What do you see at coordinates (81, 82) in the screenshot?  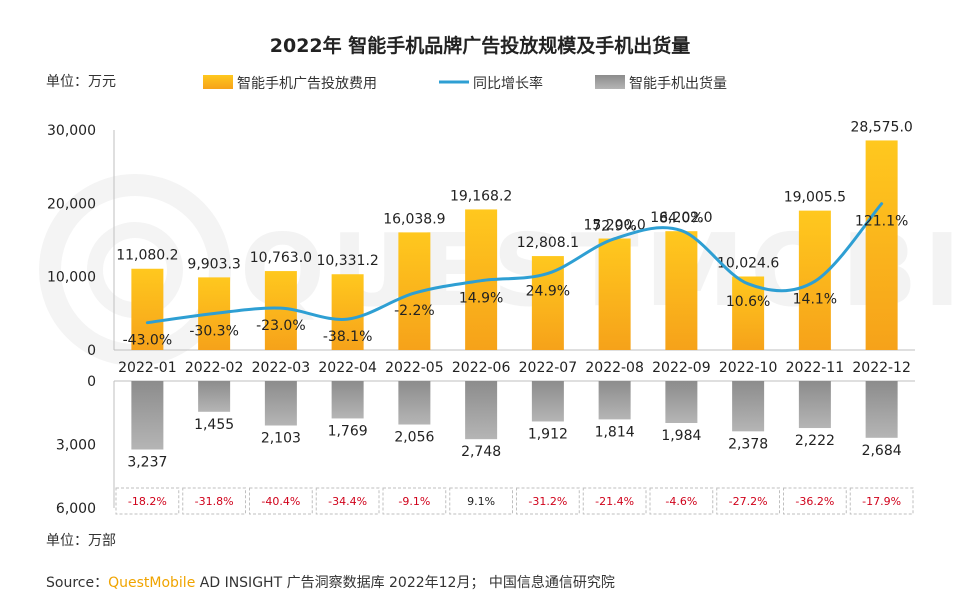 I see `unit-label-top: 单位：万元` at bounding box center [81, 82].